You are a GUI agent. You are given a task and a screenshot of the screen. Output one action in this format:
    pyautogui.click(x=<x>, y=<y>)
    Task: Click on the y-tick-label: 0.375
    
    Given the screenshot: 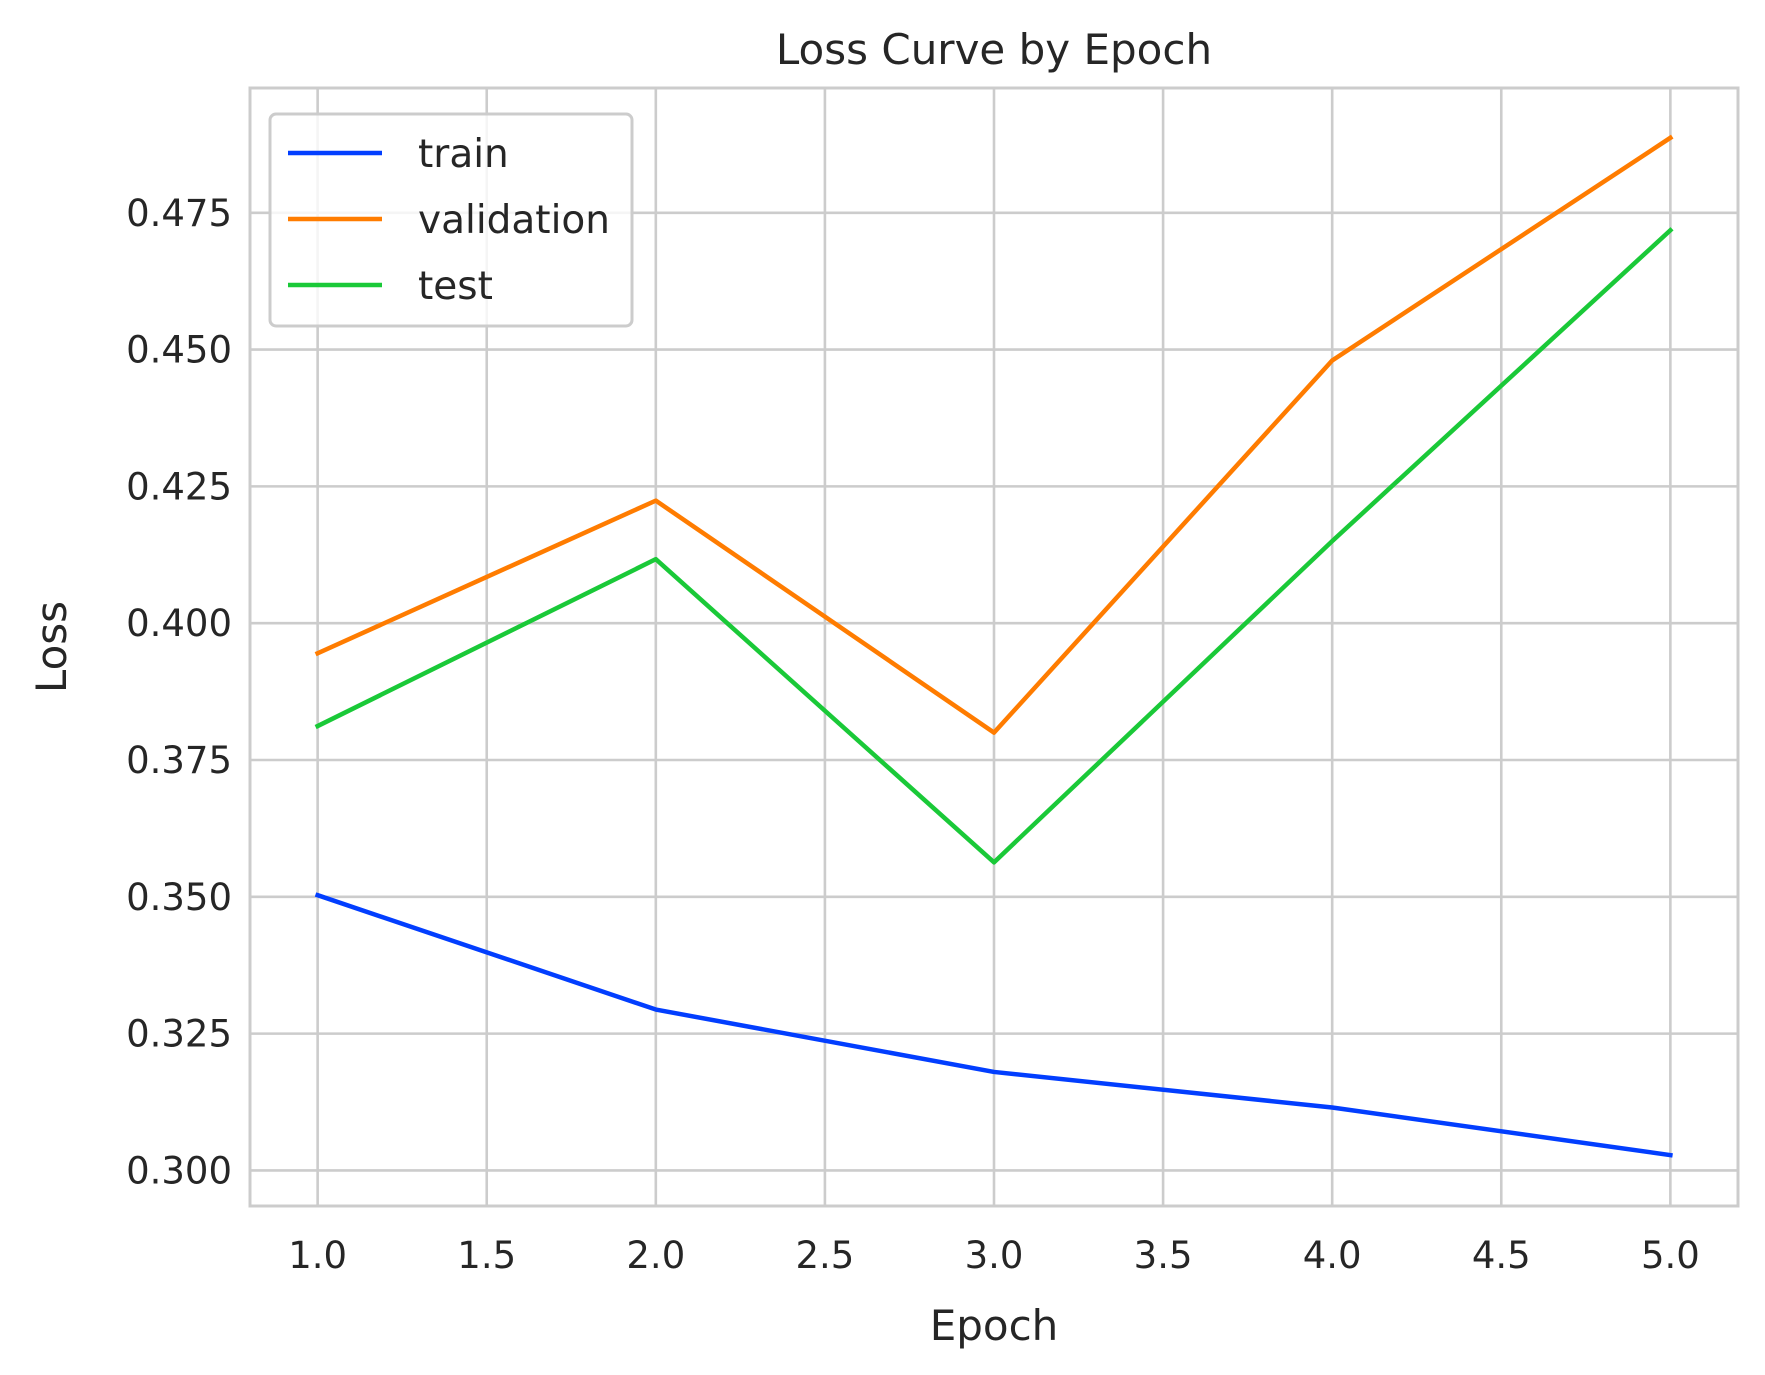 What is the action you would take?
    pyautogui.click(x=179, y=760)
    